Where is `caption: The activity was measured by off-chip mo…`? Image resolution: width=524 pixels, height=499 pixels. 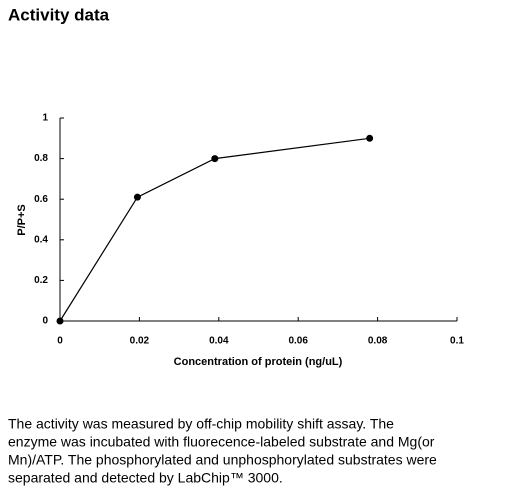 caption: The activity was measured by off-chip mo… is located at coordinates (222, 451).